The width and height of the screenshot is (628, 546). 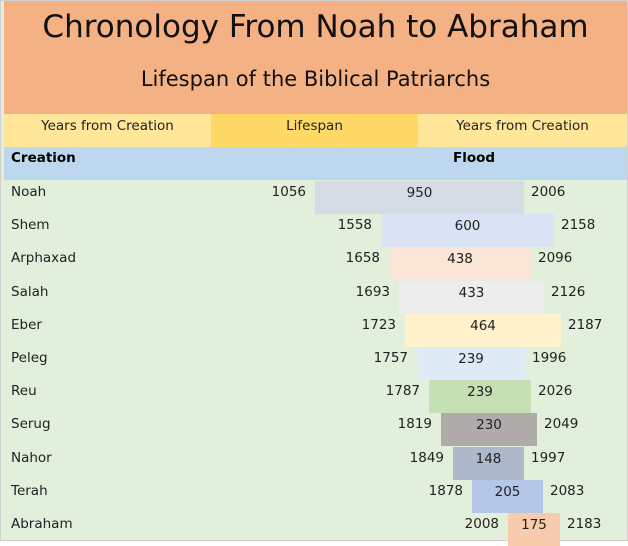 What do you see at coordinates (534, 525) in the screenshot?
I see `lifespan-value: 175` at bounding box center [534, 525].